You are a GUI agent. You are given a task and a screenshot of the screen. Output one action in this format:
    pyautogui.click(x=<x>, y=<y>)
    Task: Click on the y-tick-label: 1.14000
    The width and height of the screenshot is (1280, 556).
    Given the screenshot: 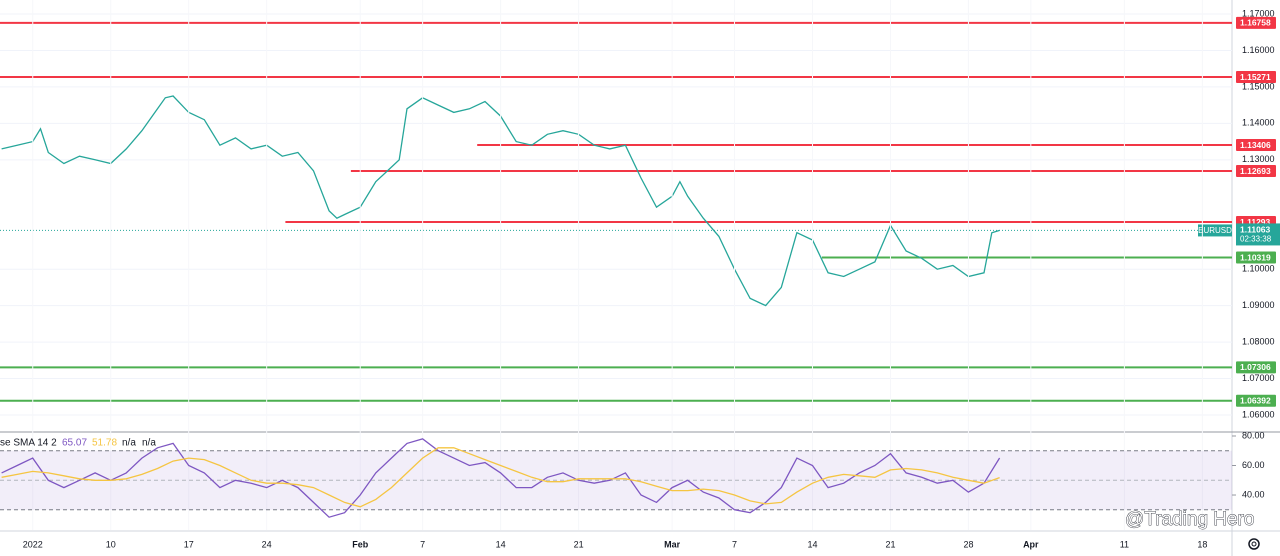 What is the action you would take?
    pyautogui.click(x=1258, y=123)
    